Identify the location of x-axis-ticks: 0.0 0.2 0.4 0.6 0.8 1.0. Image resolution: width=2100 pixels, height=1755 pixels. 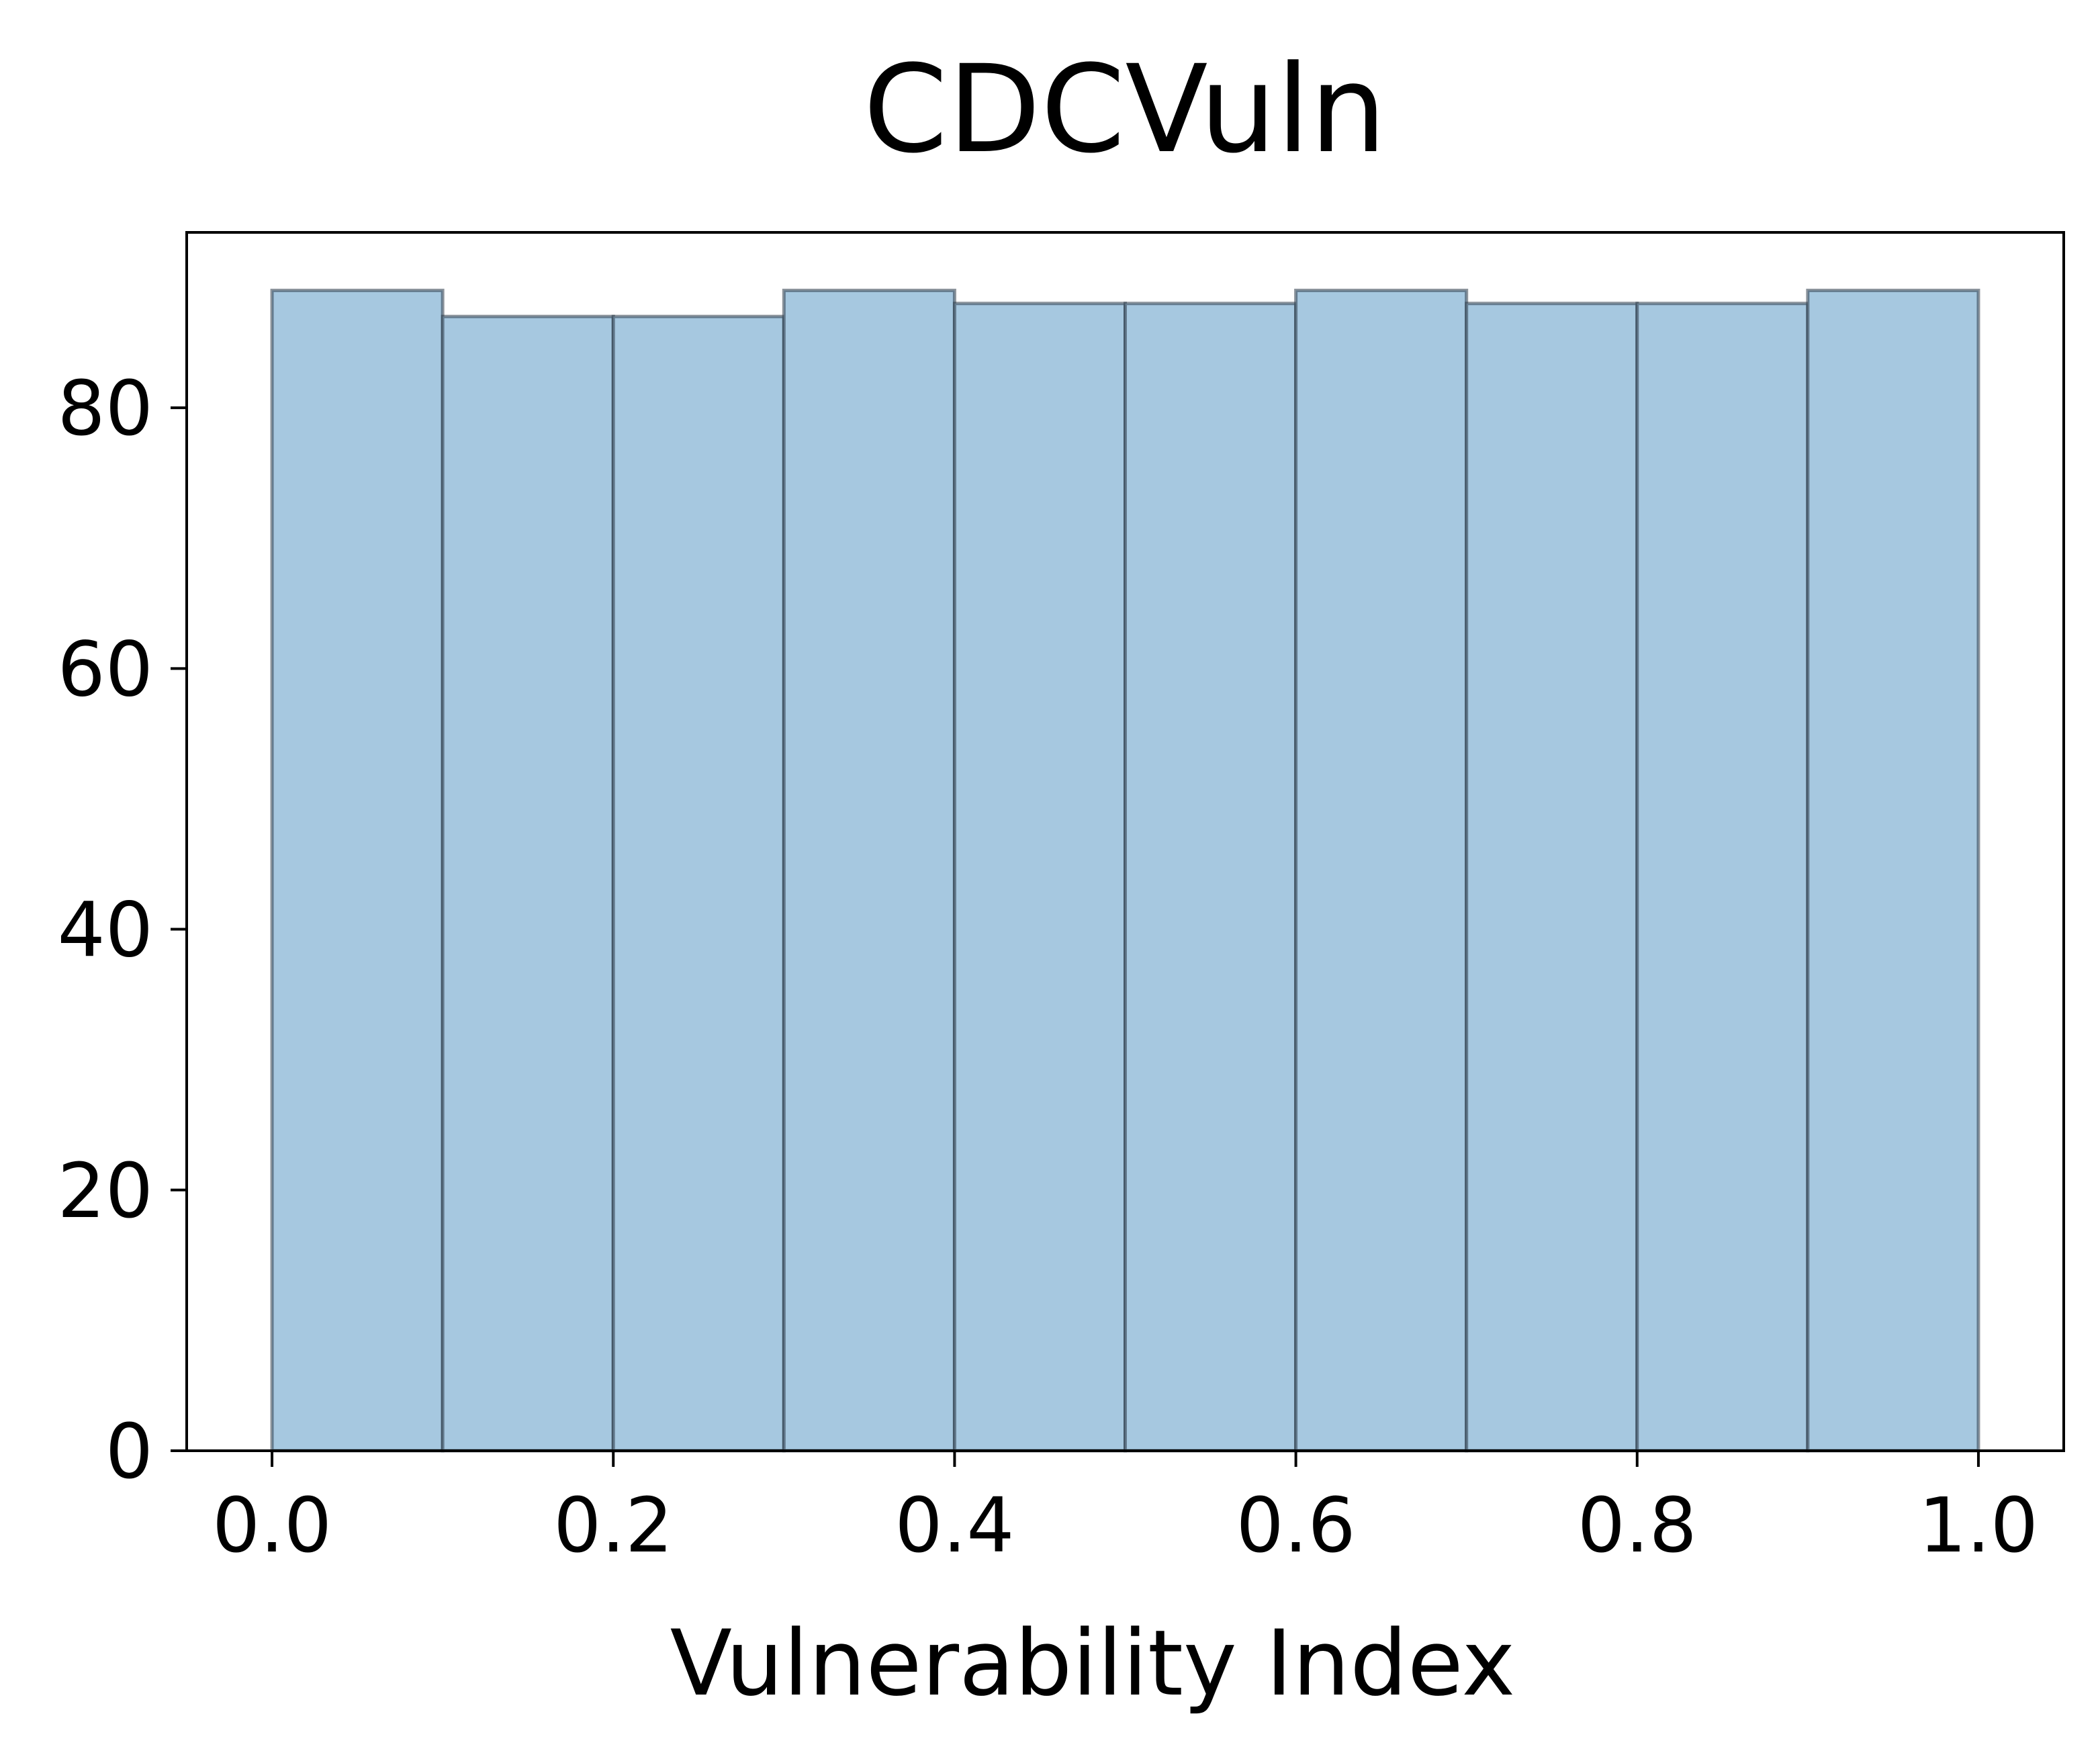
(1125, 1511).